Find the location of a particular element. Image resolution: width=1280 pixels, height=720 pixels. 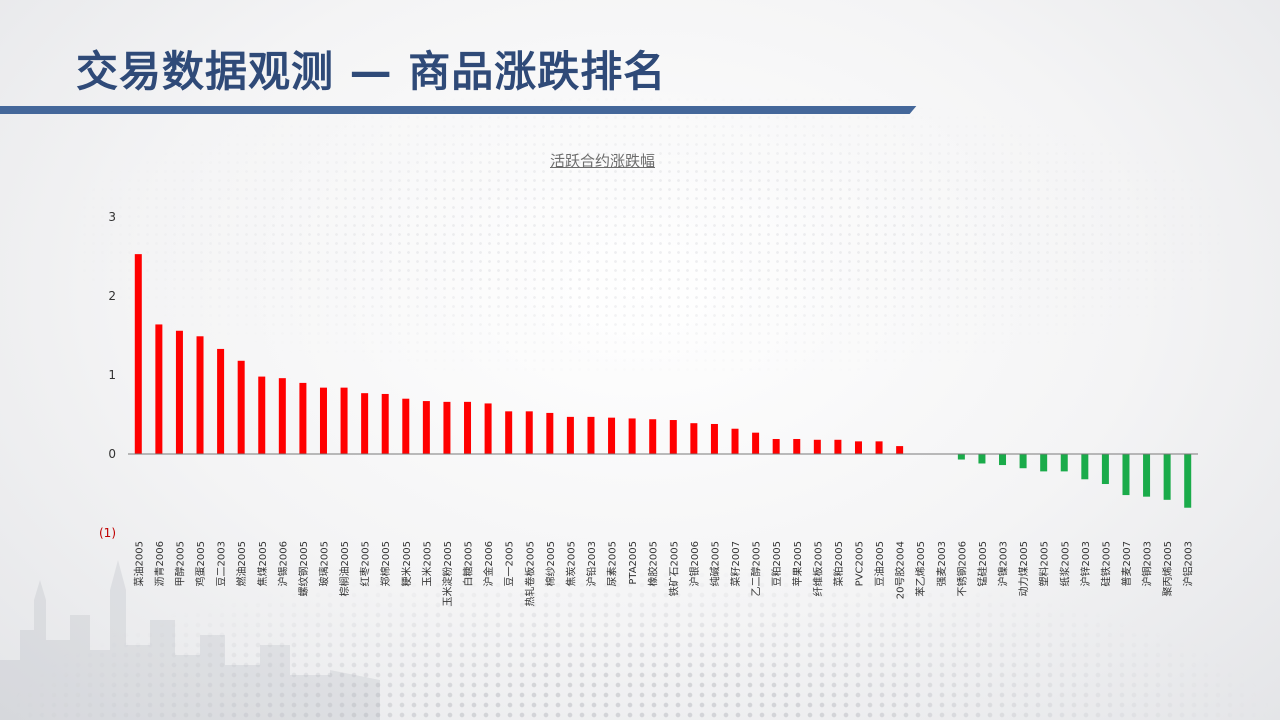

title-underline-bar is located at coordinates (452, 110).